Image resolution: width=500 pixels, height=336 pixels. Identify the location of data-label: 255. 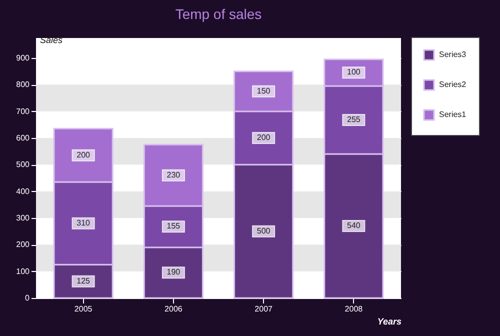
(354, 119).